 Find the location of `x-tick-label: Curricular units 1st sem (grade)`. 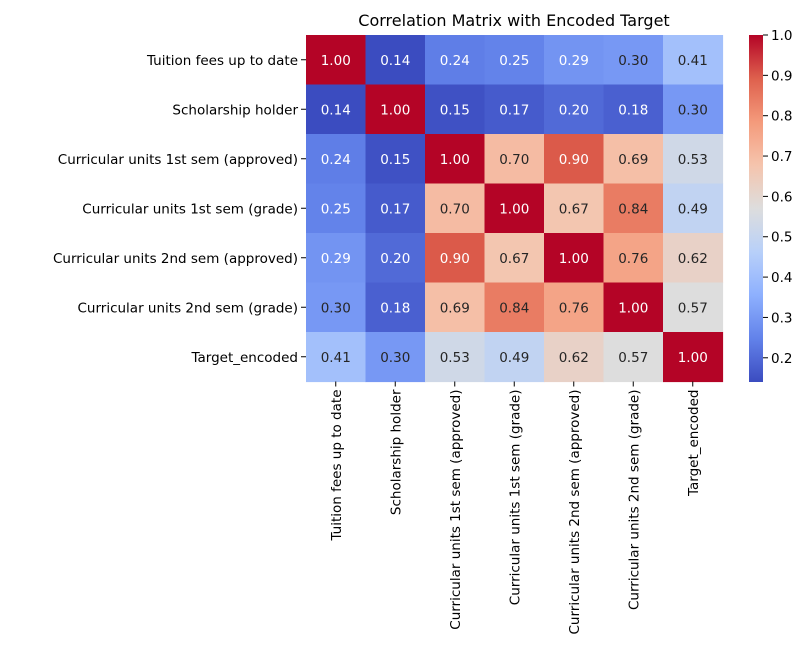

x-tick-label: Curricular units 1st sem (grade) is located at coordinates (515, 498).